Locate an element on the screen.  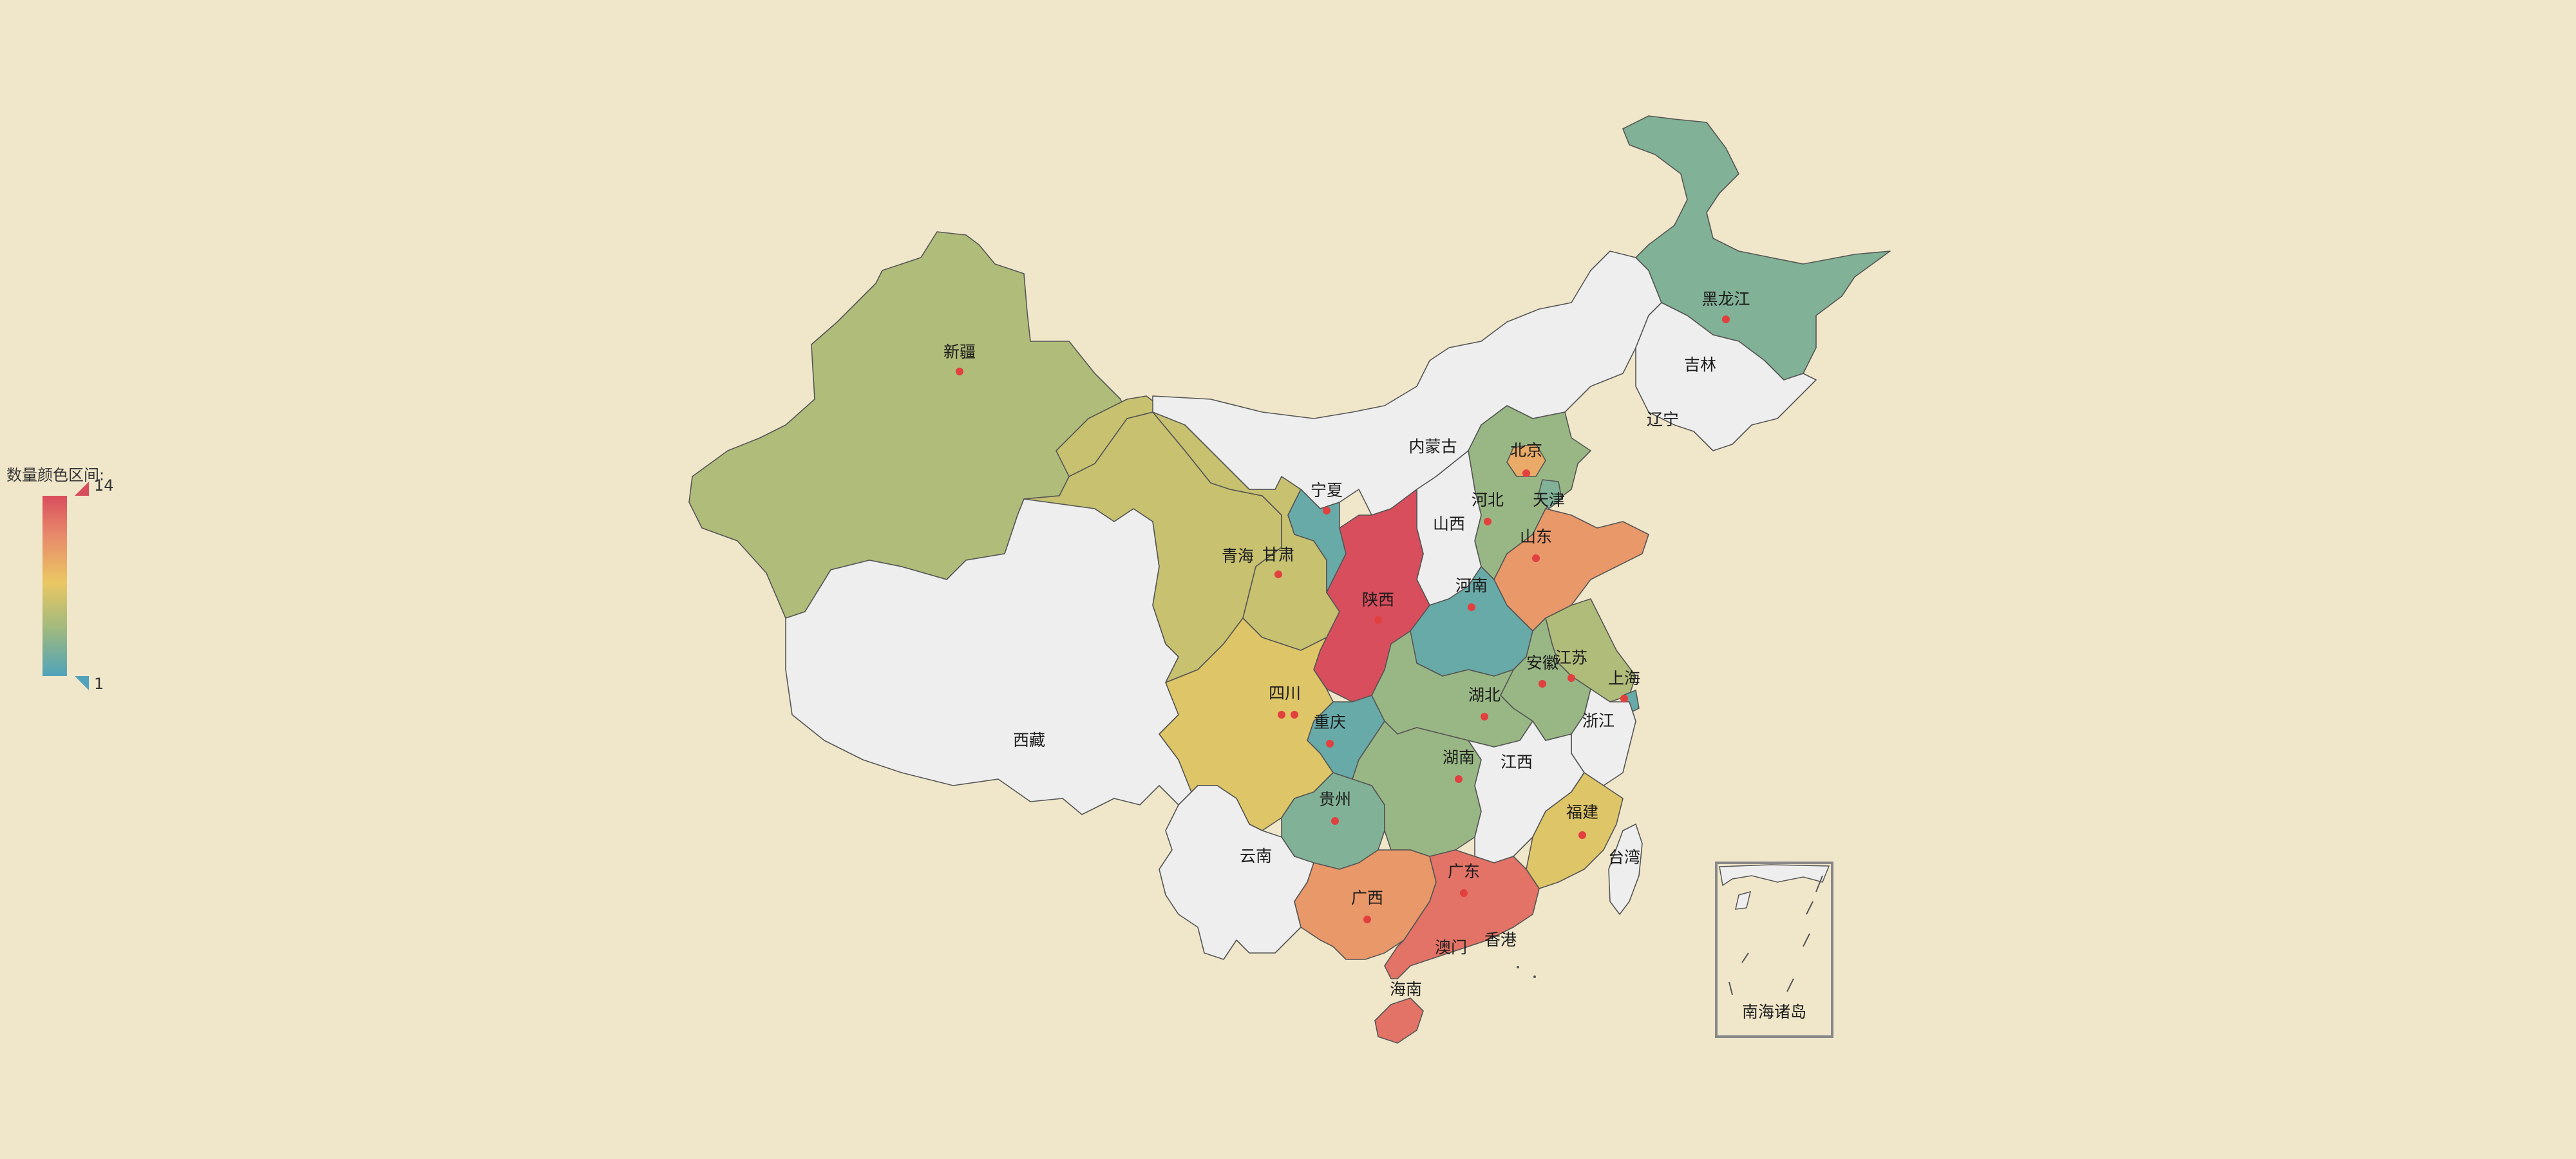
province-label: 辽宁 is located at coordinates (1663, 419).